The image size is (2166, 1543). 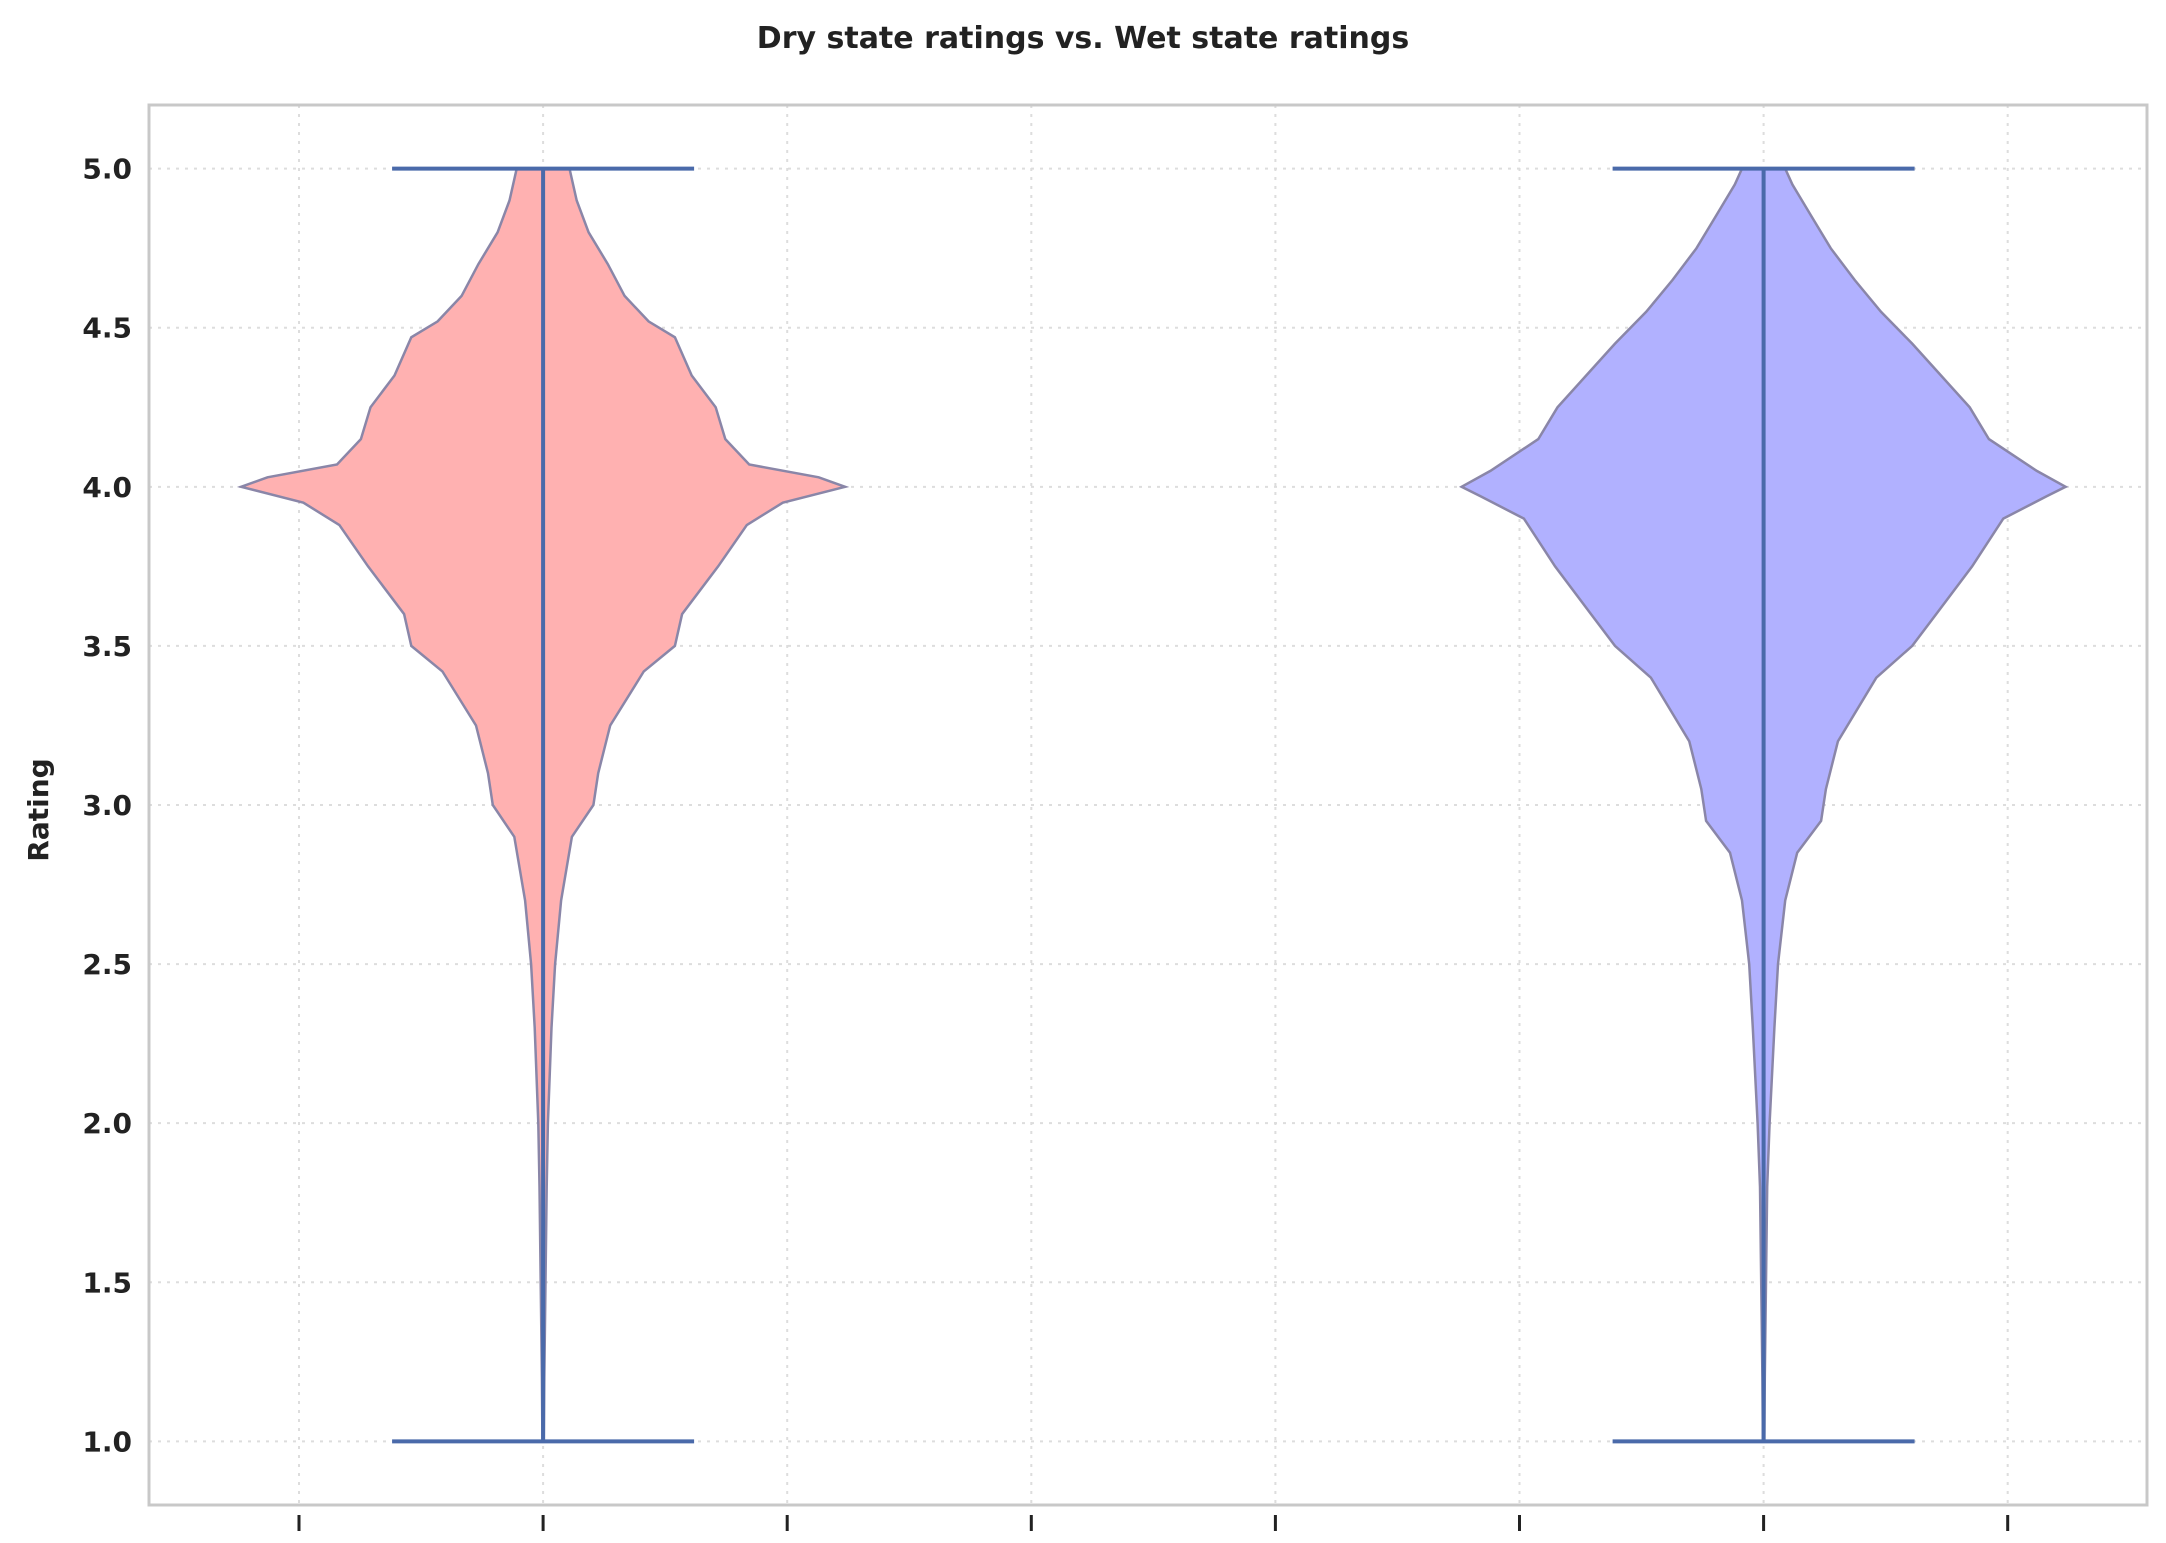 I want to click on y-tick-label: 2.5, so click(x=107, y=964).